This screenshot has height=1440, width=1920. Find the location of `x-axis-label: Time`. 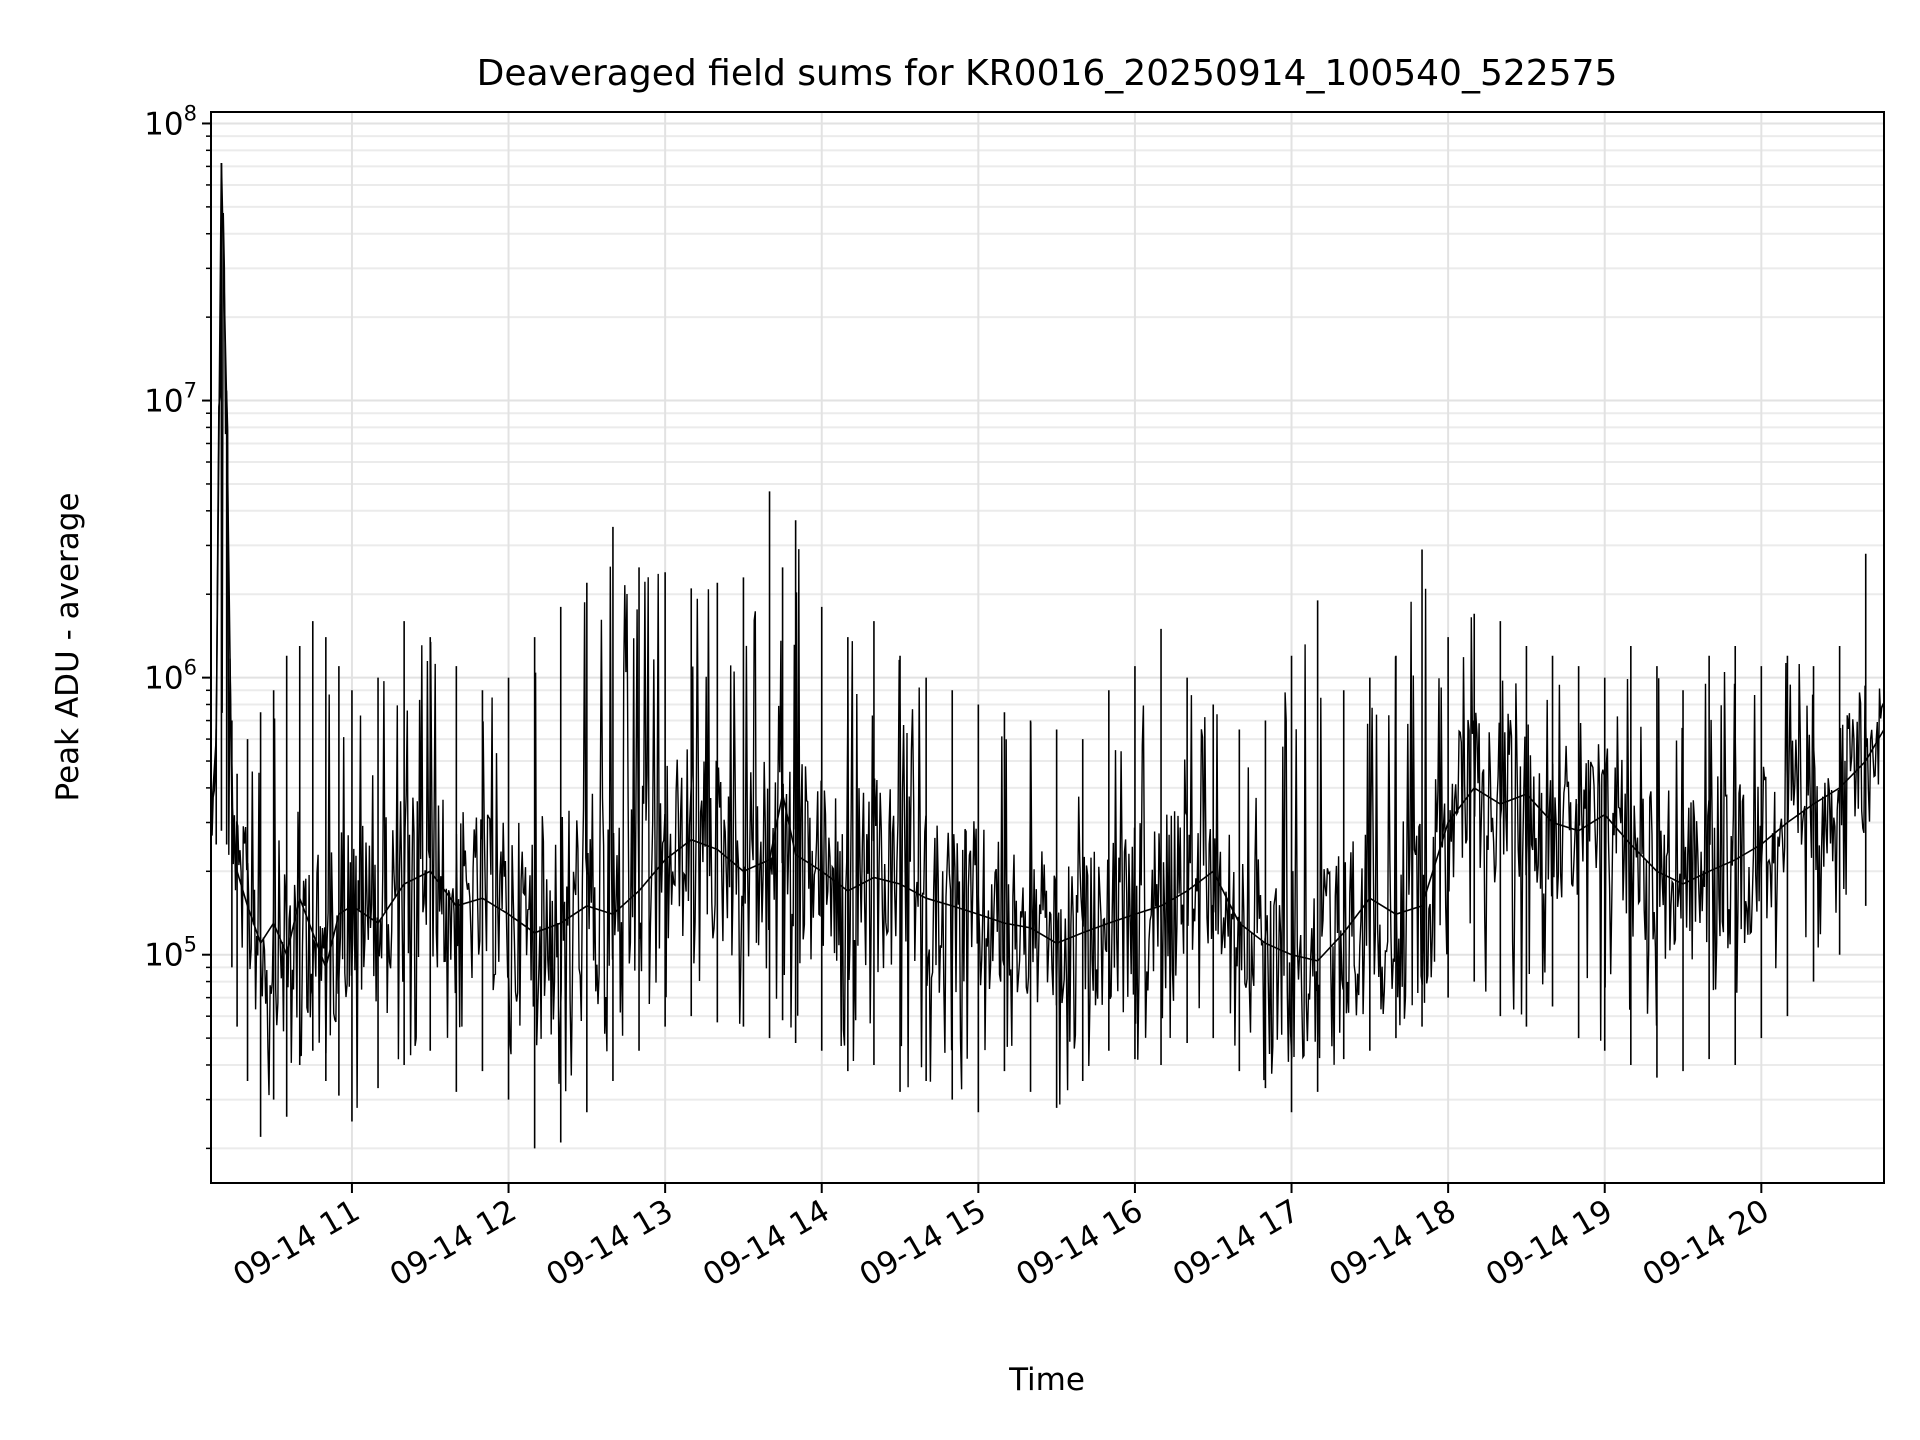

x-axis-label: Time is located at coordinates (1046, 1380).